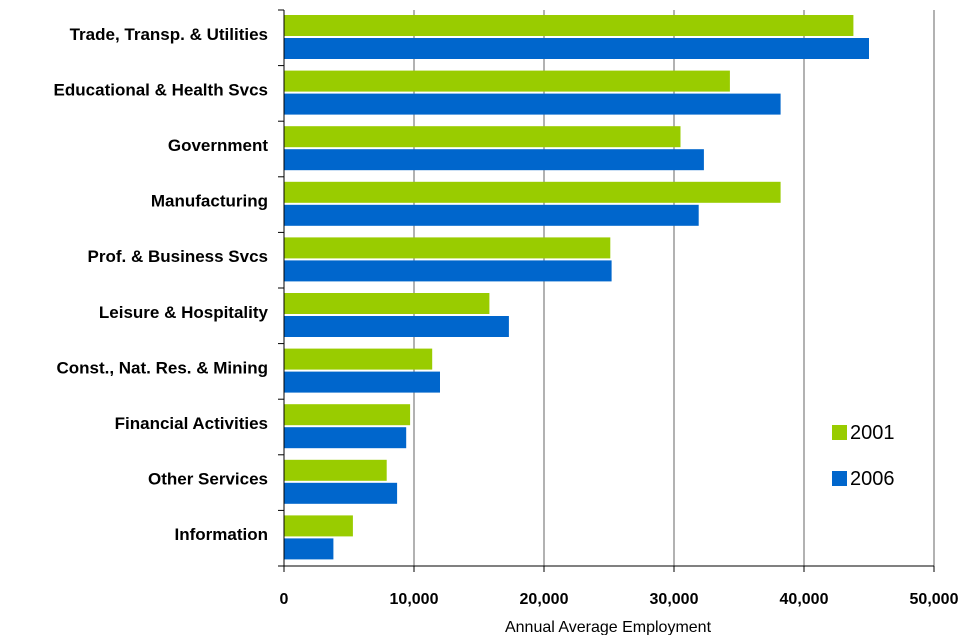 The width and height of the screenshot is (966, 635). Describe the element at coordinates (872, 433) in the screenshot. I see `legend-label-2001: 2001` at that location.